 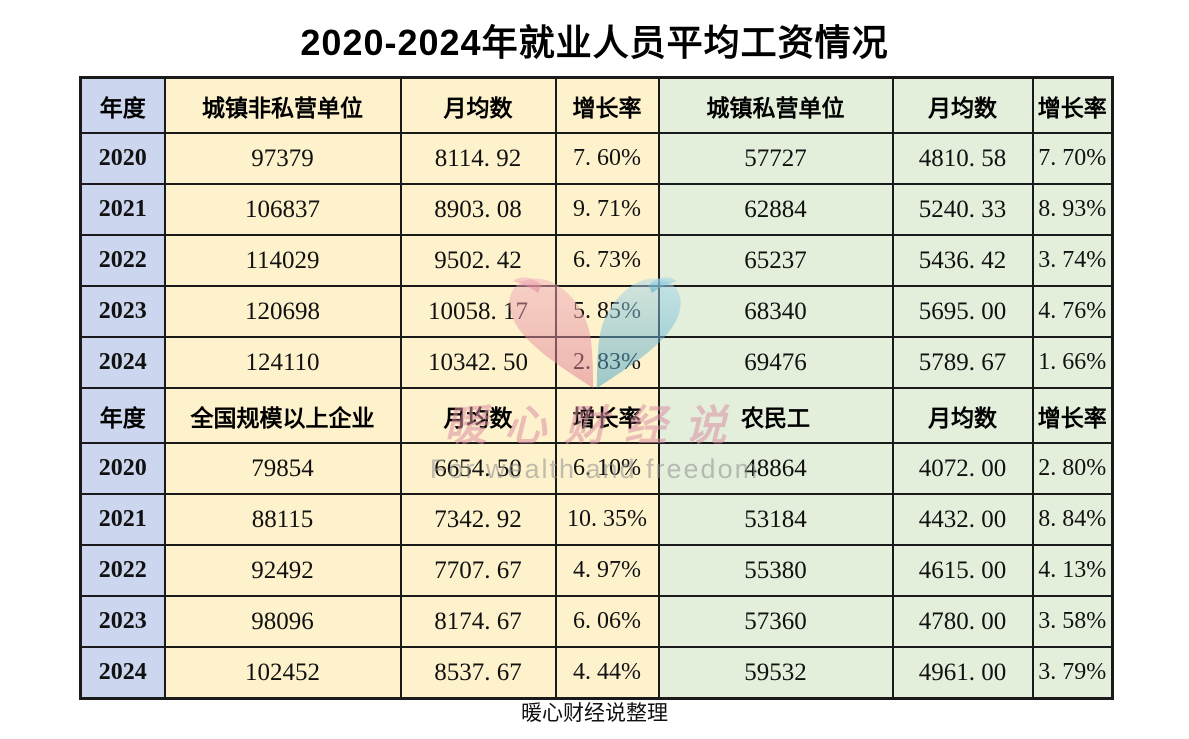 What do you see at coordinates (775, 673) in the screenshot?
I see `value-cell: 59532` at bounding box center [775, 673].